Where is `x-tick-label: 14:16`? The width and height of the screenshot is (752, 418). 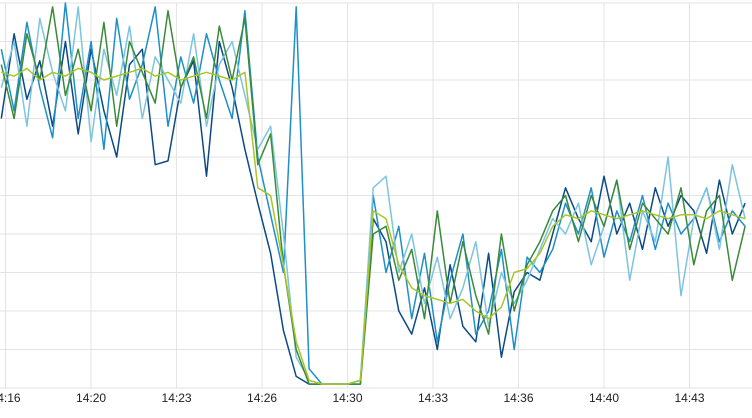 x-tick-label: 14:16 is located at coordinates (10, 398).